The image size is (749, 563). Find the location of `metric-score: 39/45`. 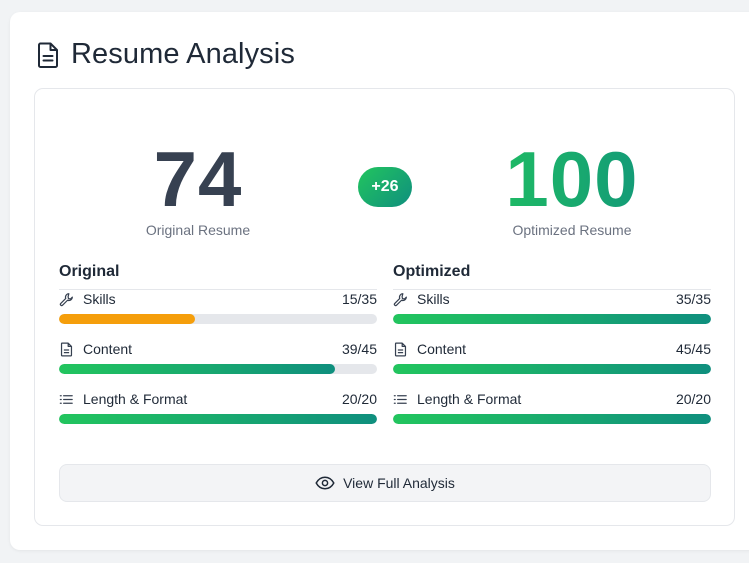

metric-score: 39/45 is located at coordinates (359, 349).